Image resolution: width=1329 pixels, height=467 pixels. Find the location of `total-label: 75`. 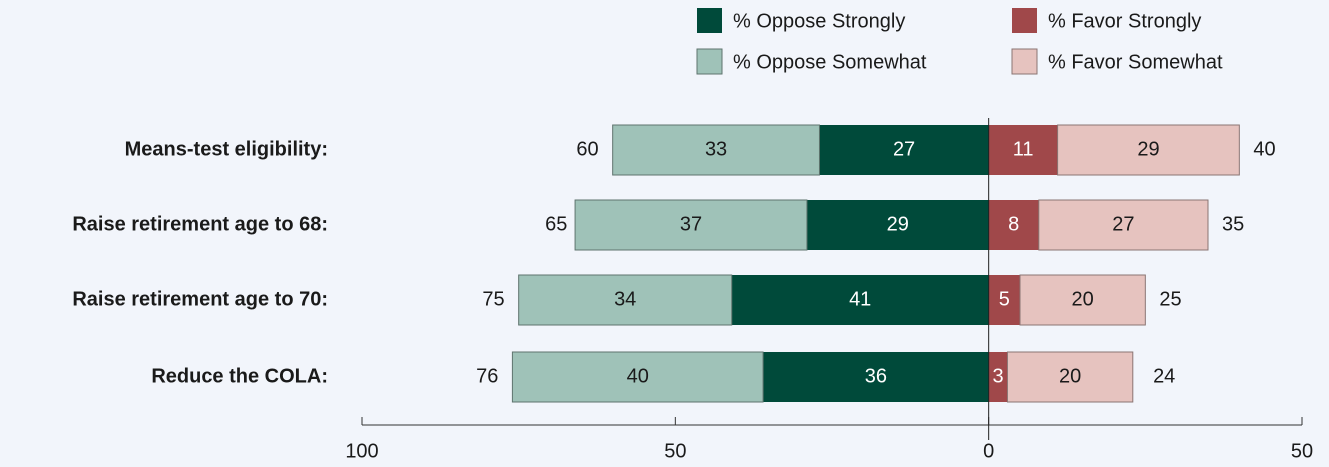

total-label: 75 is located at coordinates (493, 299).